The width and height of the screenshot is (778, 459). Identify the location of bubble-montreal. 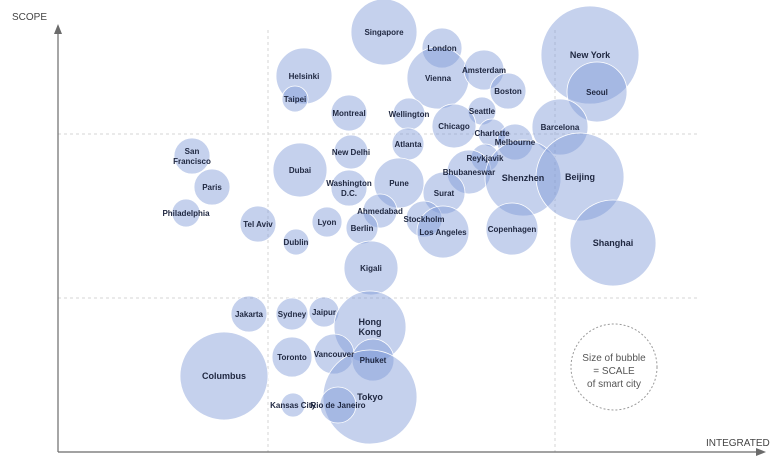
(349, 113).